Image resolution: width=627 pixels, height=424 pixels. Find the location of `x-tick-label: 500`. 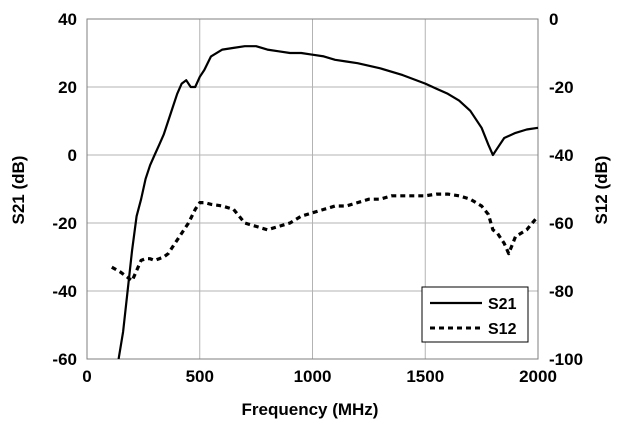

x-tick-label: 500 is located at coordinates (200, 376).